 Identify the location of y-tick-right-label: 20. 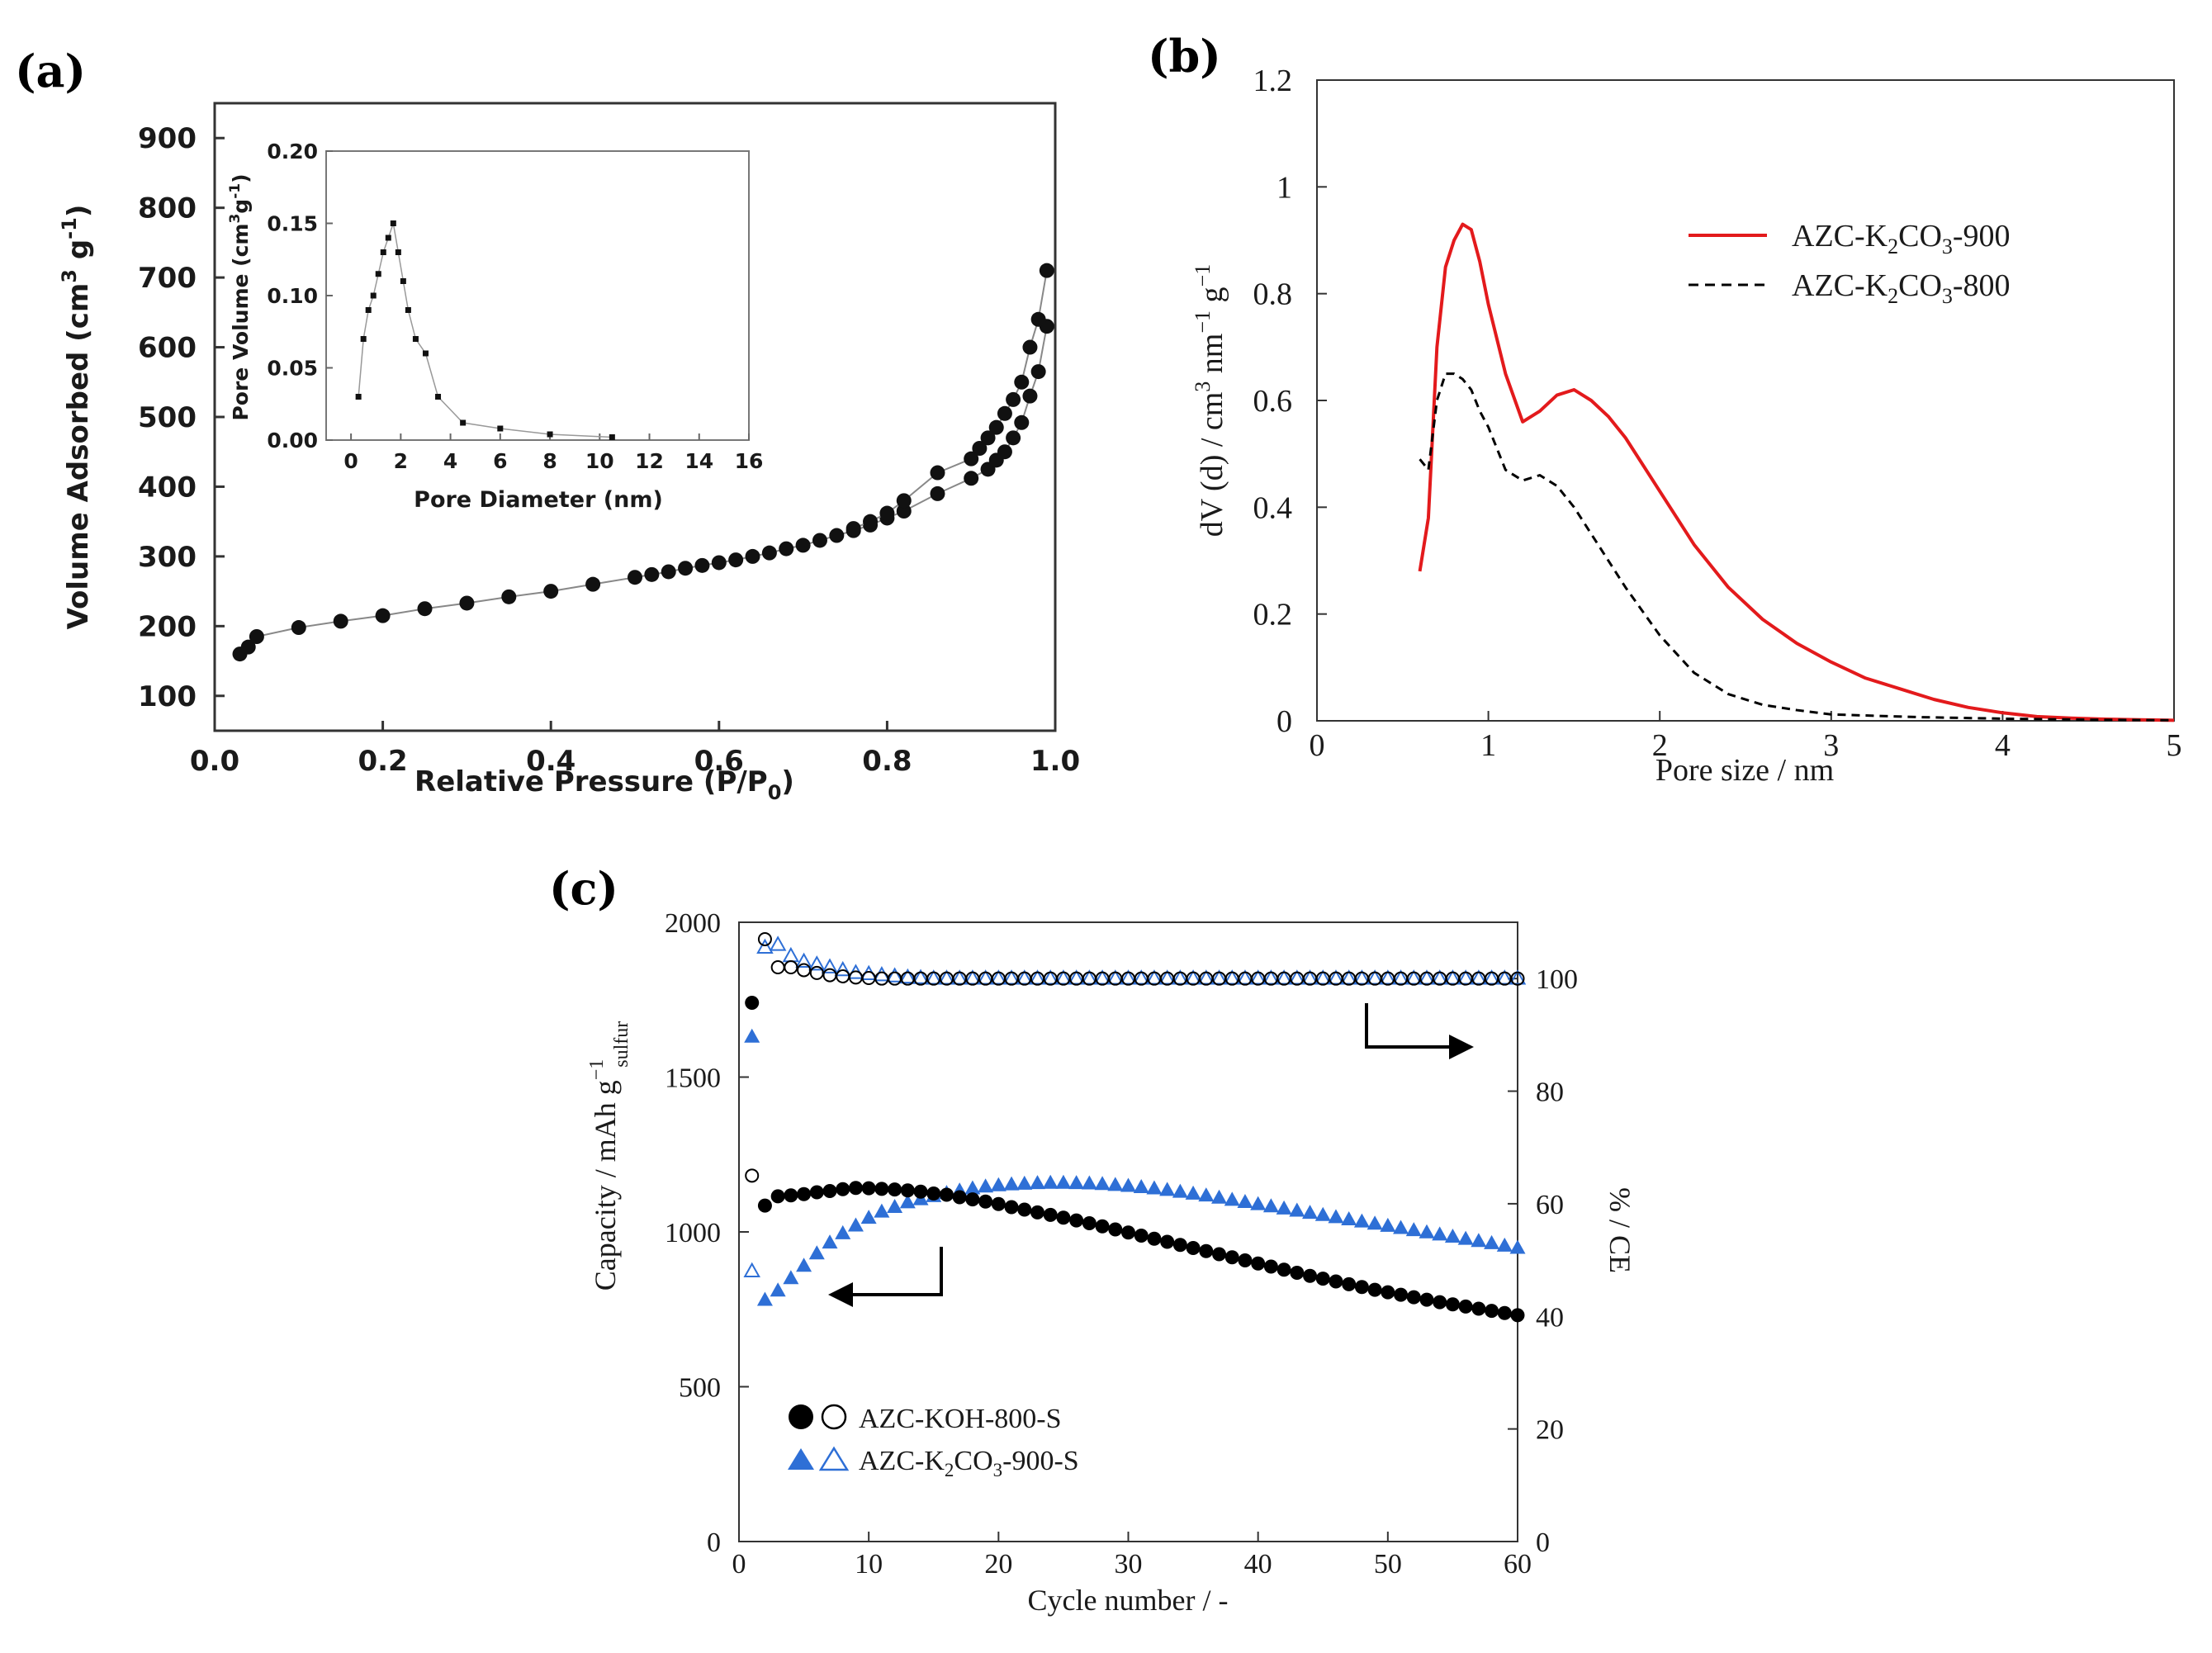
(1550, 1430).